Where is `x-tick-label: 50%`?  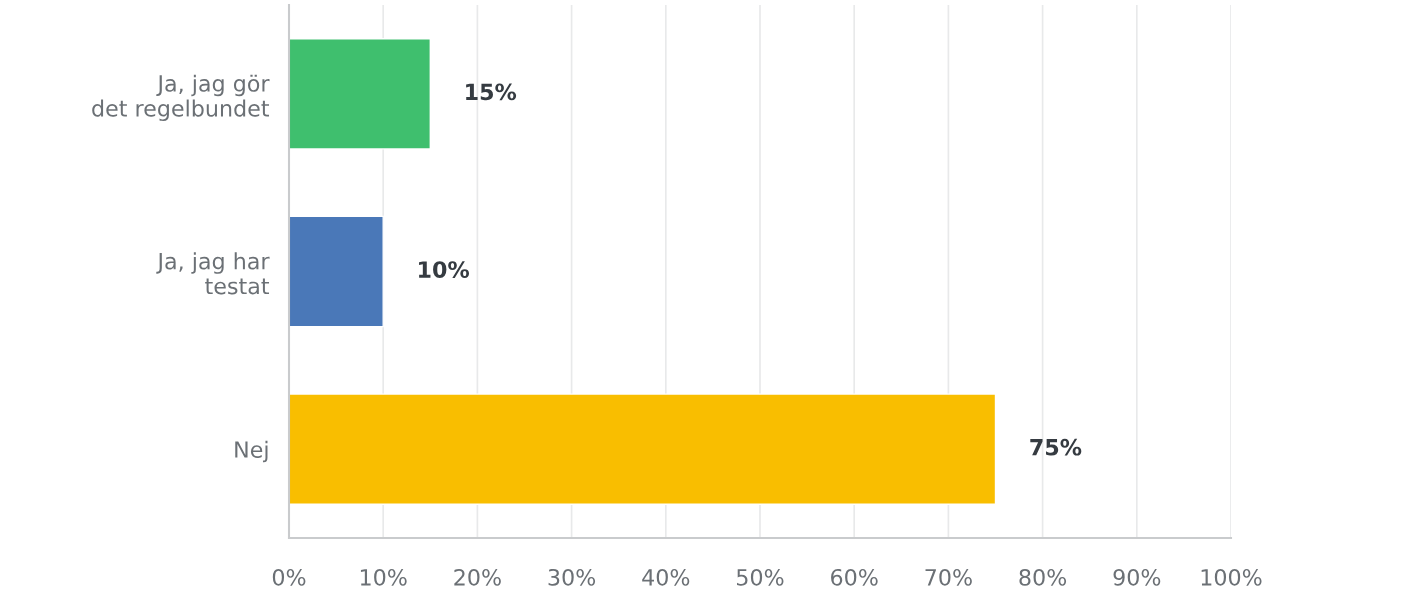 x-tick-label: 50% is located at coordinates (760, 577).